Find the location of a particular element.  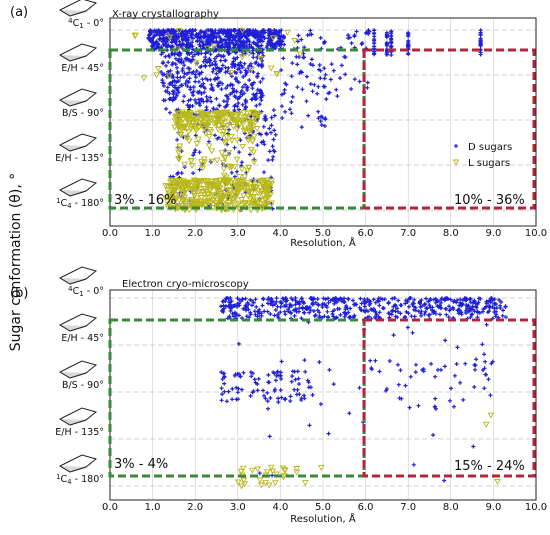

x-tick-label: 9.0 is located at coordinates (493, 233).